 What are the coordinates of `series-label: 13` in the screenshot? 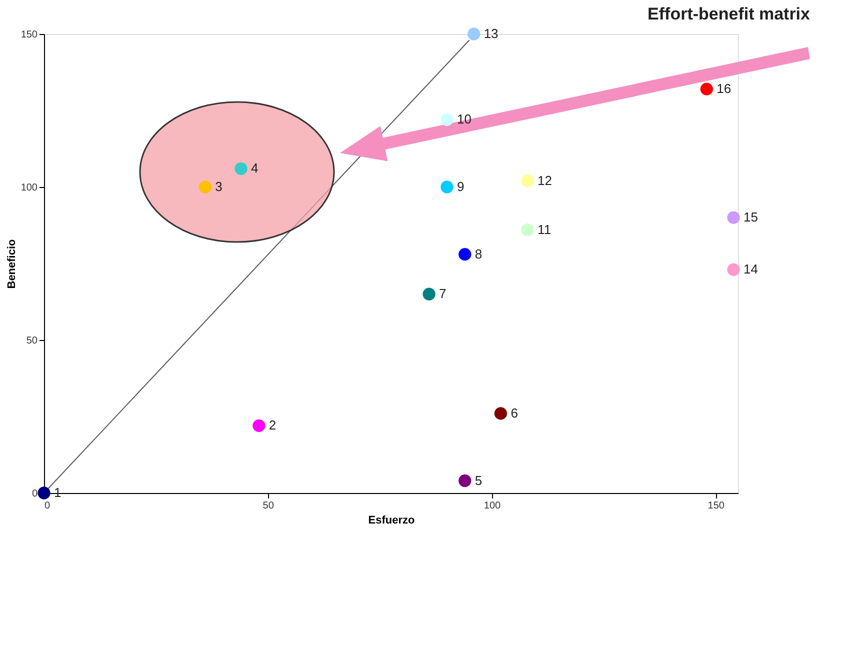 It's located at (491, 33).